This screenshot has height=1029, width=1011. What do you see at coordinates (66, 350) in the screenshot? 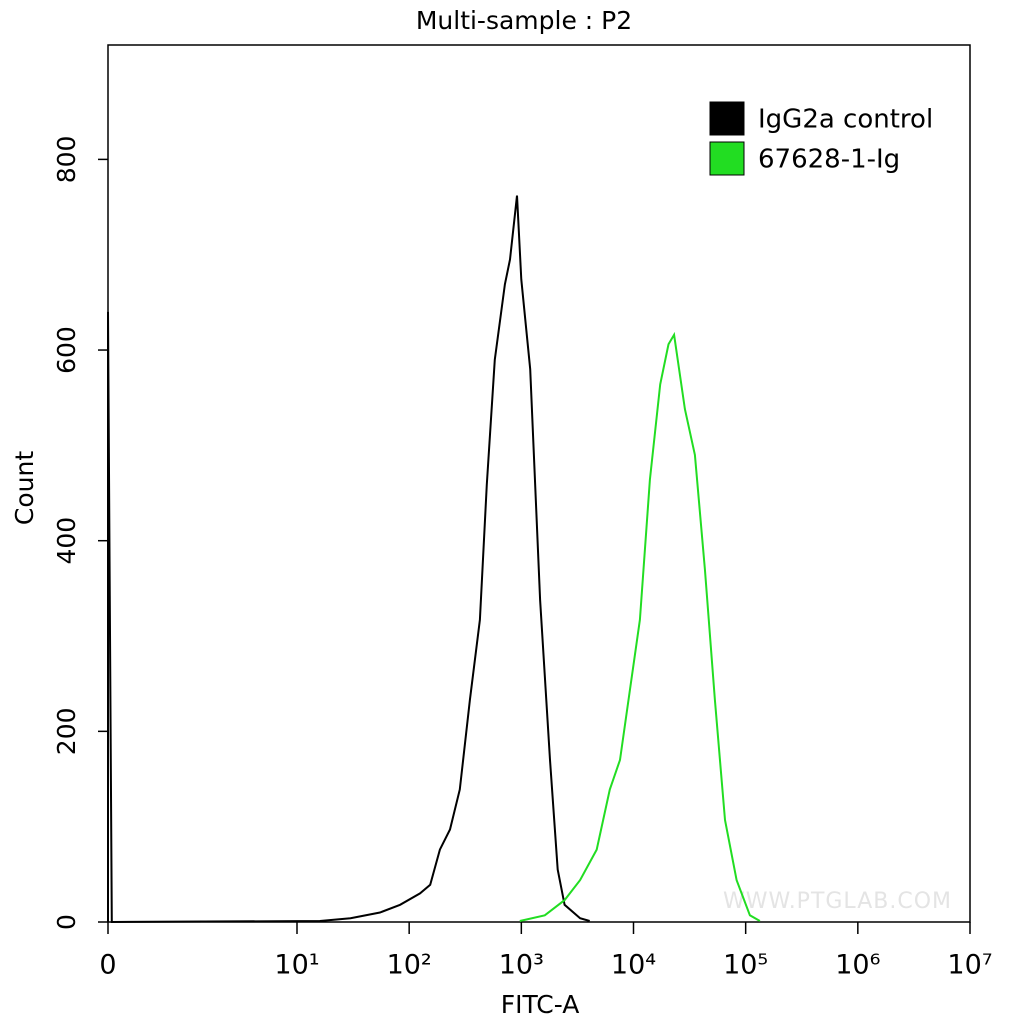
I see `y-tick-label: 600` at bounding box center [66, 350].